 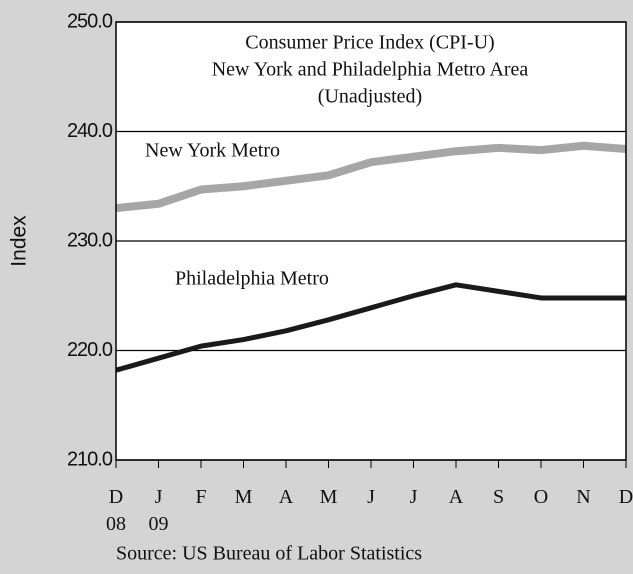 What do you see at coordinates (625, 497) in the screenshot?
I see `x-tick-label: D` at bounding box center [625, 497].